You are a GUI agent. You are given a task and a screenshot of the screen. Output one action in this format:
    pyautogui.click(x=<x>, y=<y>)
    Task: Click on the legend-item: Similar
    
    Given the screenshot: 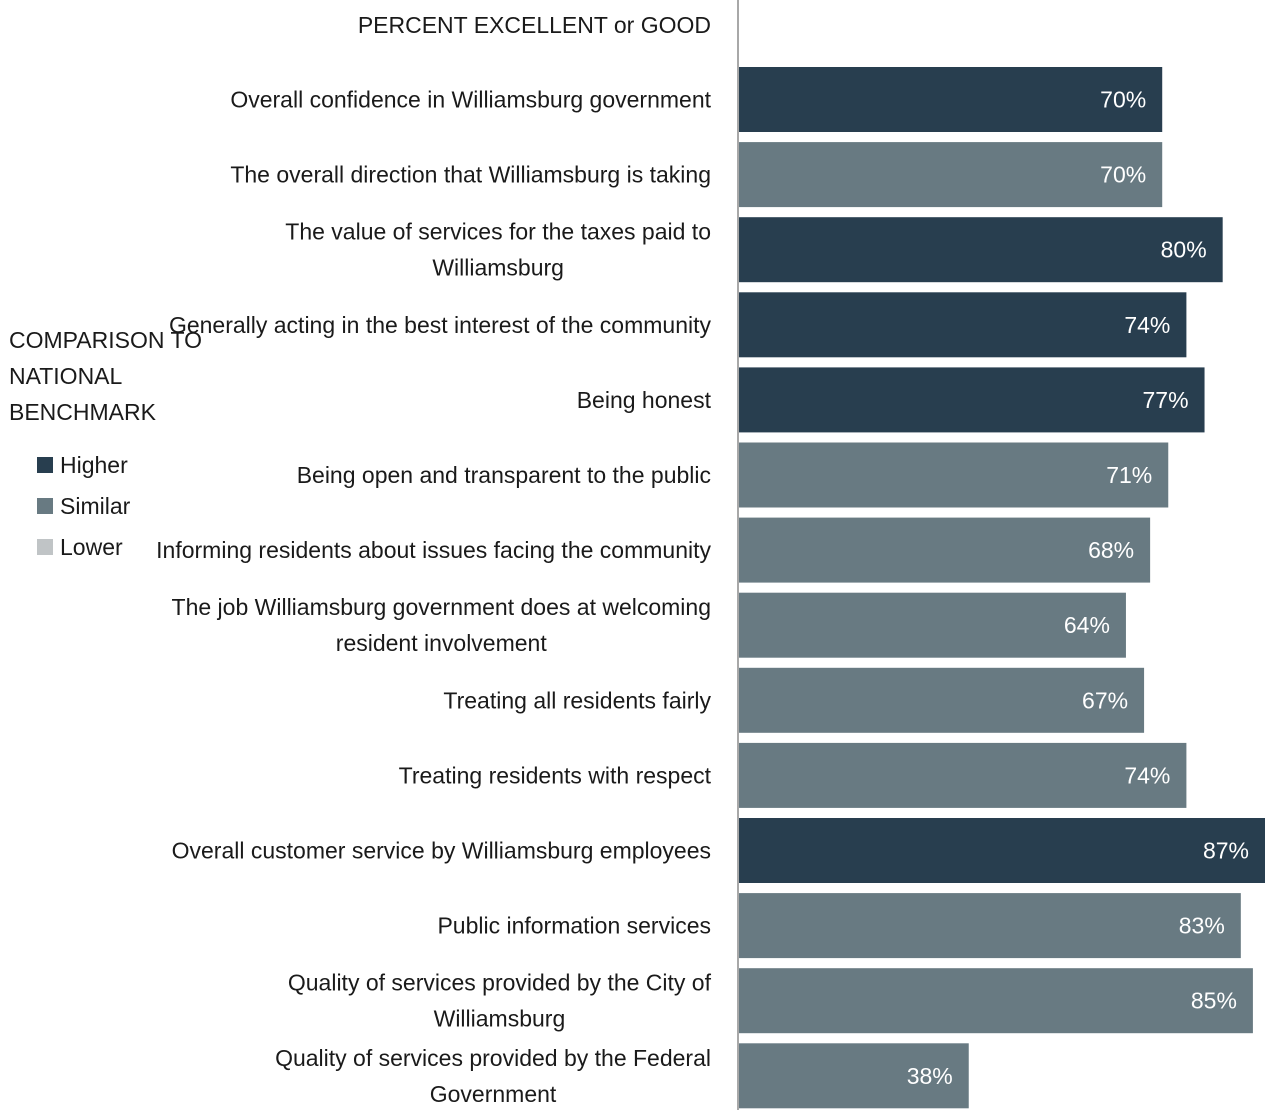 What is the action you would take?
    pyautogui.click(x=119, y=505)
    